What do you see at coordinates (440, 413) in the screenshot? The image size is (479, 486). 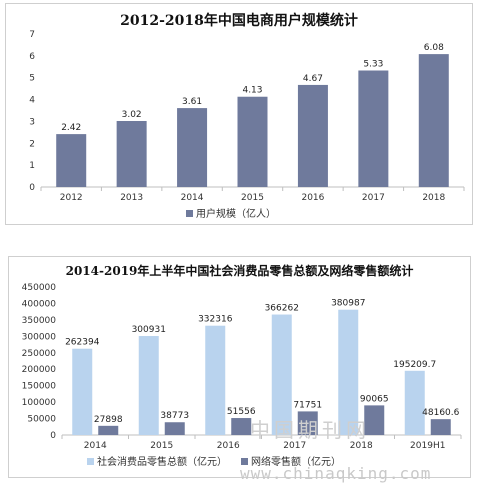 I see `data-label: 48160.6` at bounding box center [440, 413].